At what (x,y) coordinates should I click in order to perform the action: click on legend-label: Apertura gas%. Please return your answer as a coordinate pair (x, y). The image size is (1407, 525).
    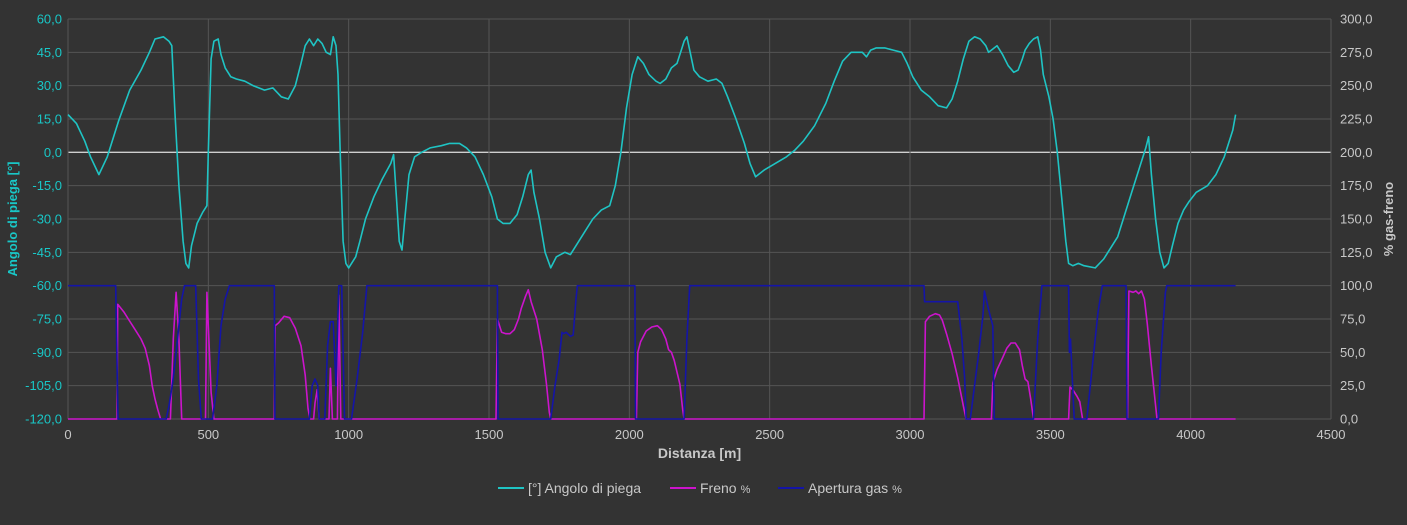
    Looking at the image, I should click on (855, 488).